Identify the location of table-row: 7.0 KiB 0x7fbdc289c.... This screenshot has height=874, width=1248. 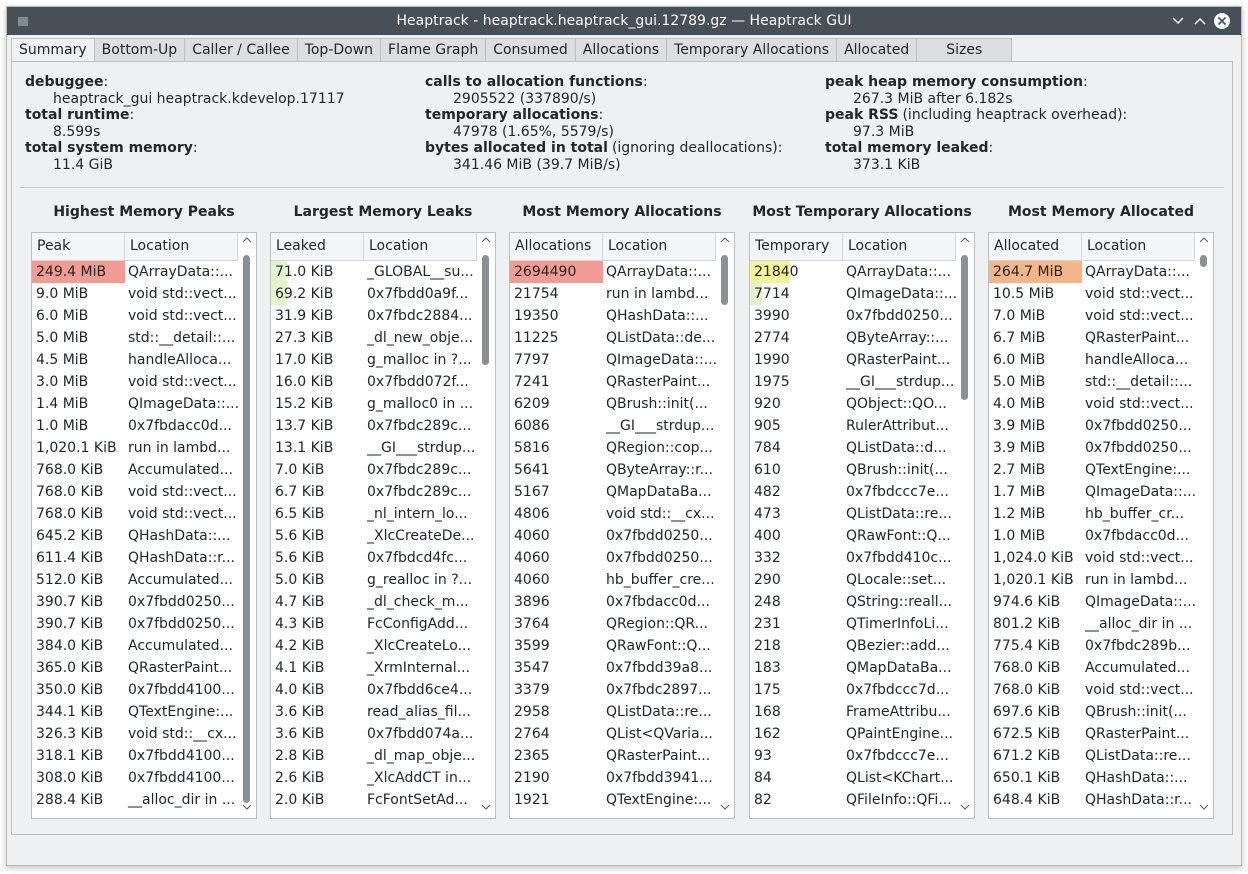
(383, 470).